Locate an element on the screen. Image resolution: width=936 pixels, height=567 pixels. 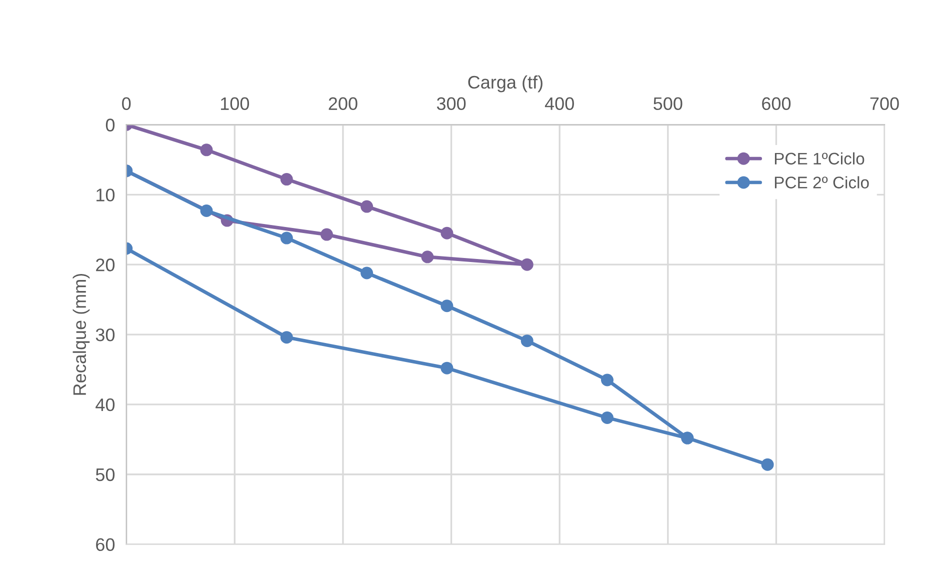
x-tick-label: 100 is located at coordinates (235, 103).